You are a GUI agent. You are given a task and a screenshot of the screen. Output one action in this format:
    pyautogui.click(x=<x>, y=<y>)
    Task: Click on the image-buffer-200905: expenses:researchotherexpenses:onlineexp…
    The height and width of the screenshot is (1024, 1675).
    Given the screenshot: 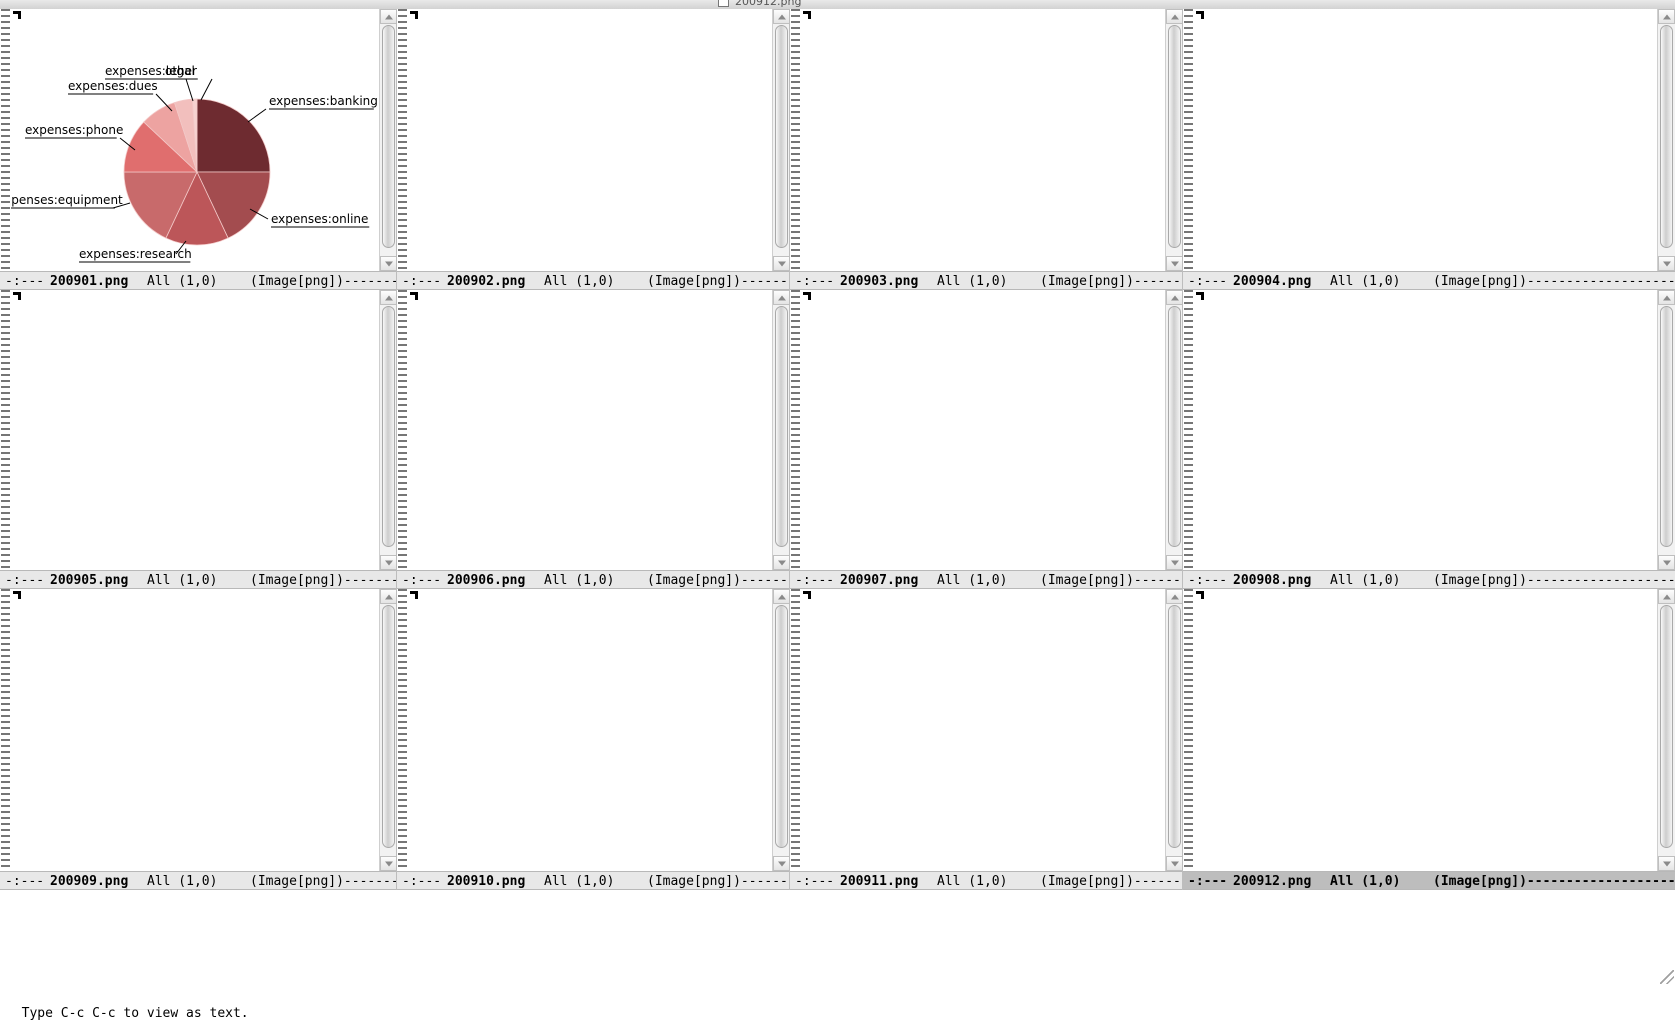 What is the action you would take?
    pyautogui.click(x=198, y=430)
    